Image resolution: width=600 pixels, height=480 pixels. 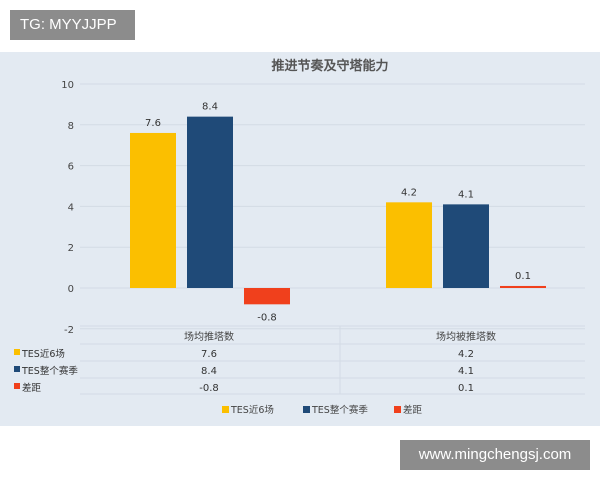 I want to click on data-label: 0.1, so click(x=523, y=276).